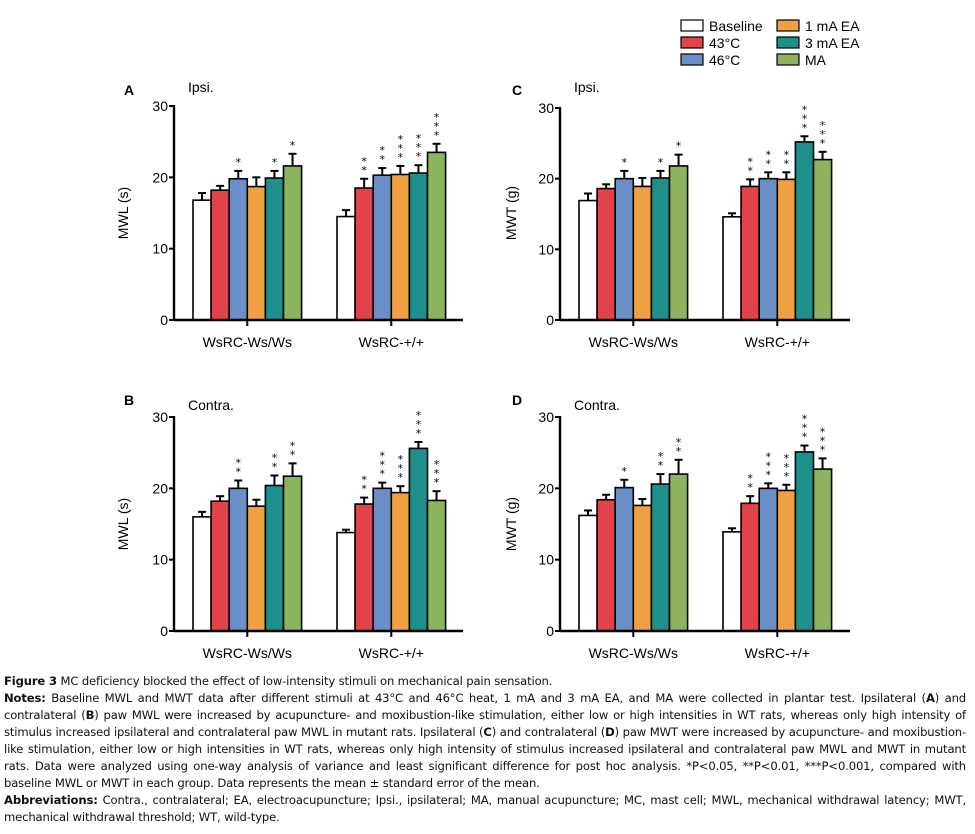 The height and width of the screenshot is (834, 975). Describe the element at coordinates (274, 238) in the screenshot. I see `bar-group-3-ma-ea: *` at that location.